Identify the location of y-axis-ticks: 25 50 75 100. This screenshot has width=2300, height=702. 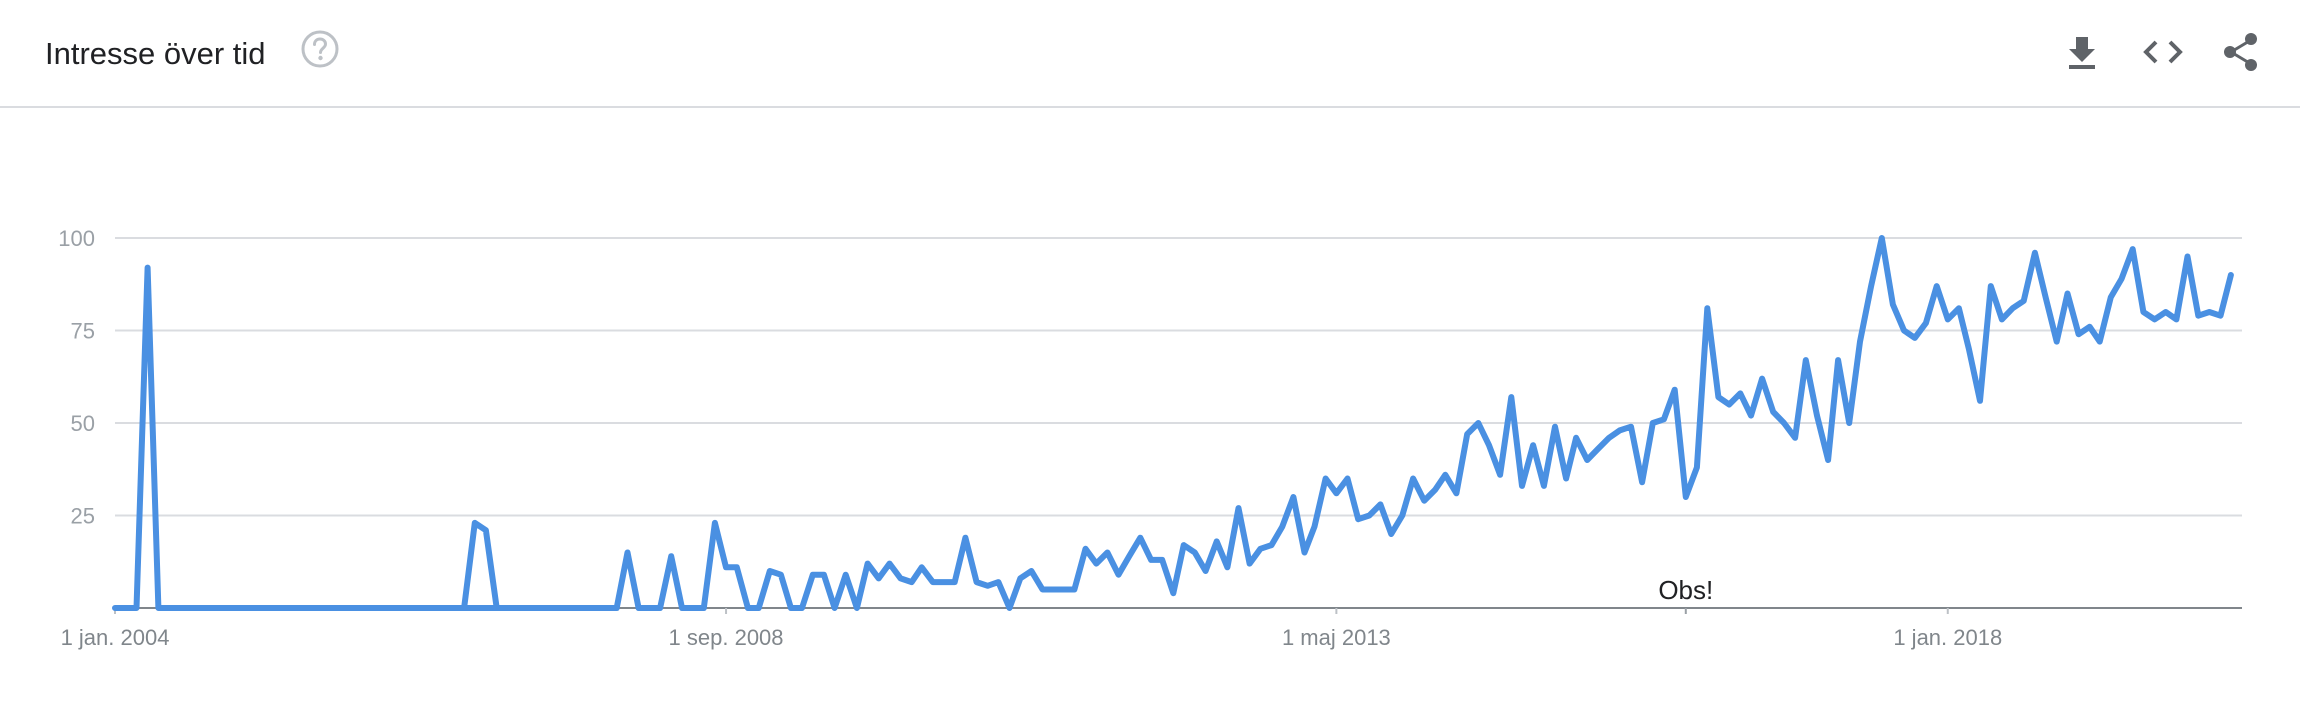
(76, 377).